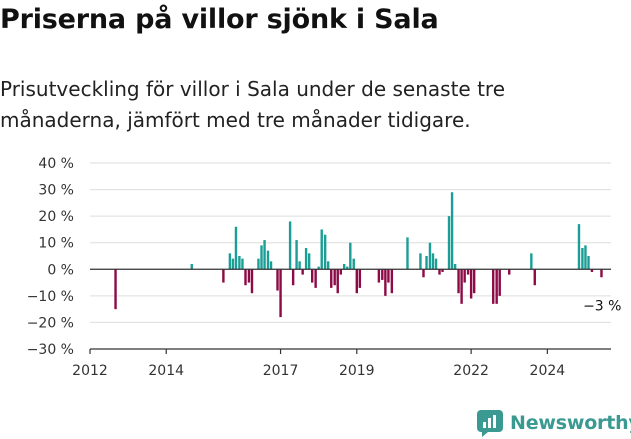 The image size is (631, 439). Describe the element at coordinates (548, 371) in the screenshot. I see `x-tick-label: 2024` at that location.